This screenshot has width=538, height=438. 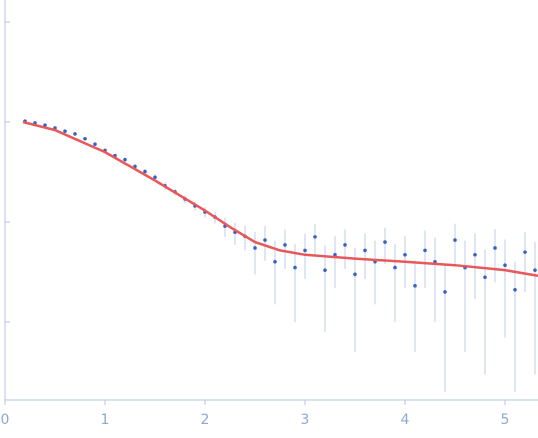 I want to click on x-tick-label: 4, so click(x=405, y=420).